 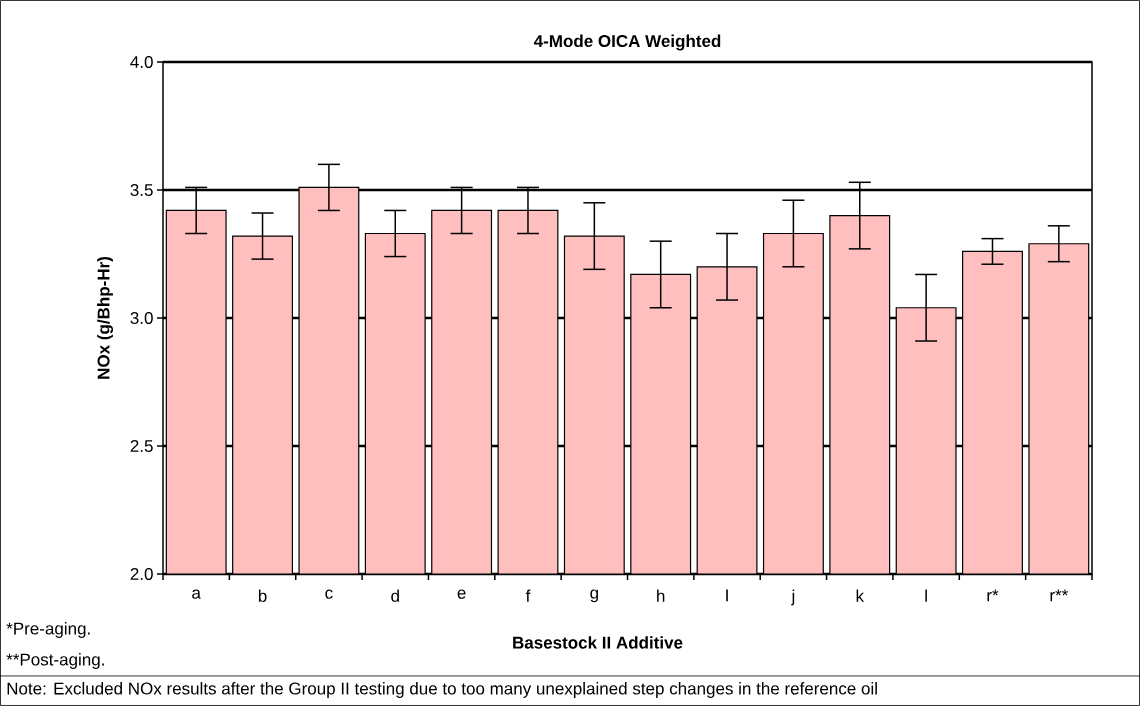 What do you see at coordinates (141, 574) in the screenshot?
I see `y-tick-label: 2.0` at bounding box center [141, 574].